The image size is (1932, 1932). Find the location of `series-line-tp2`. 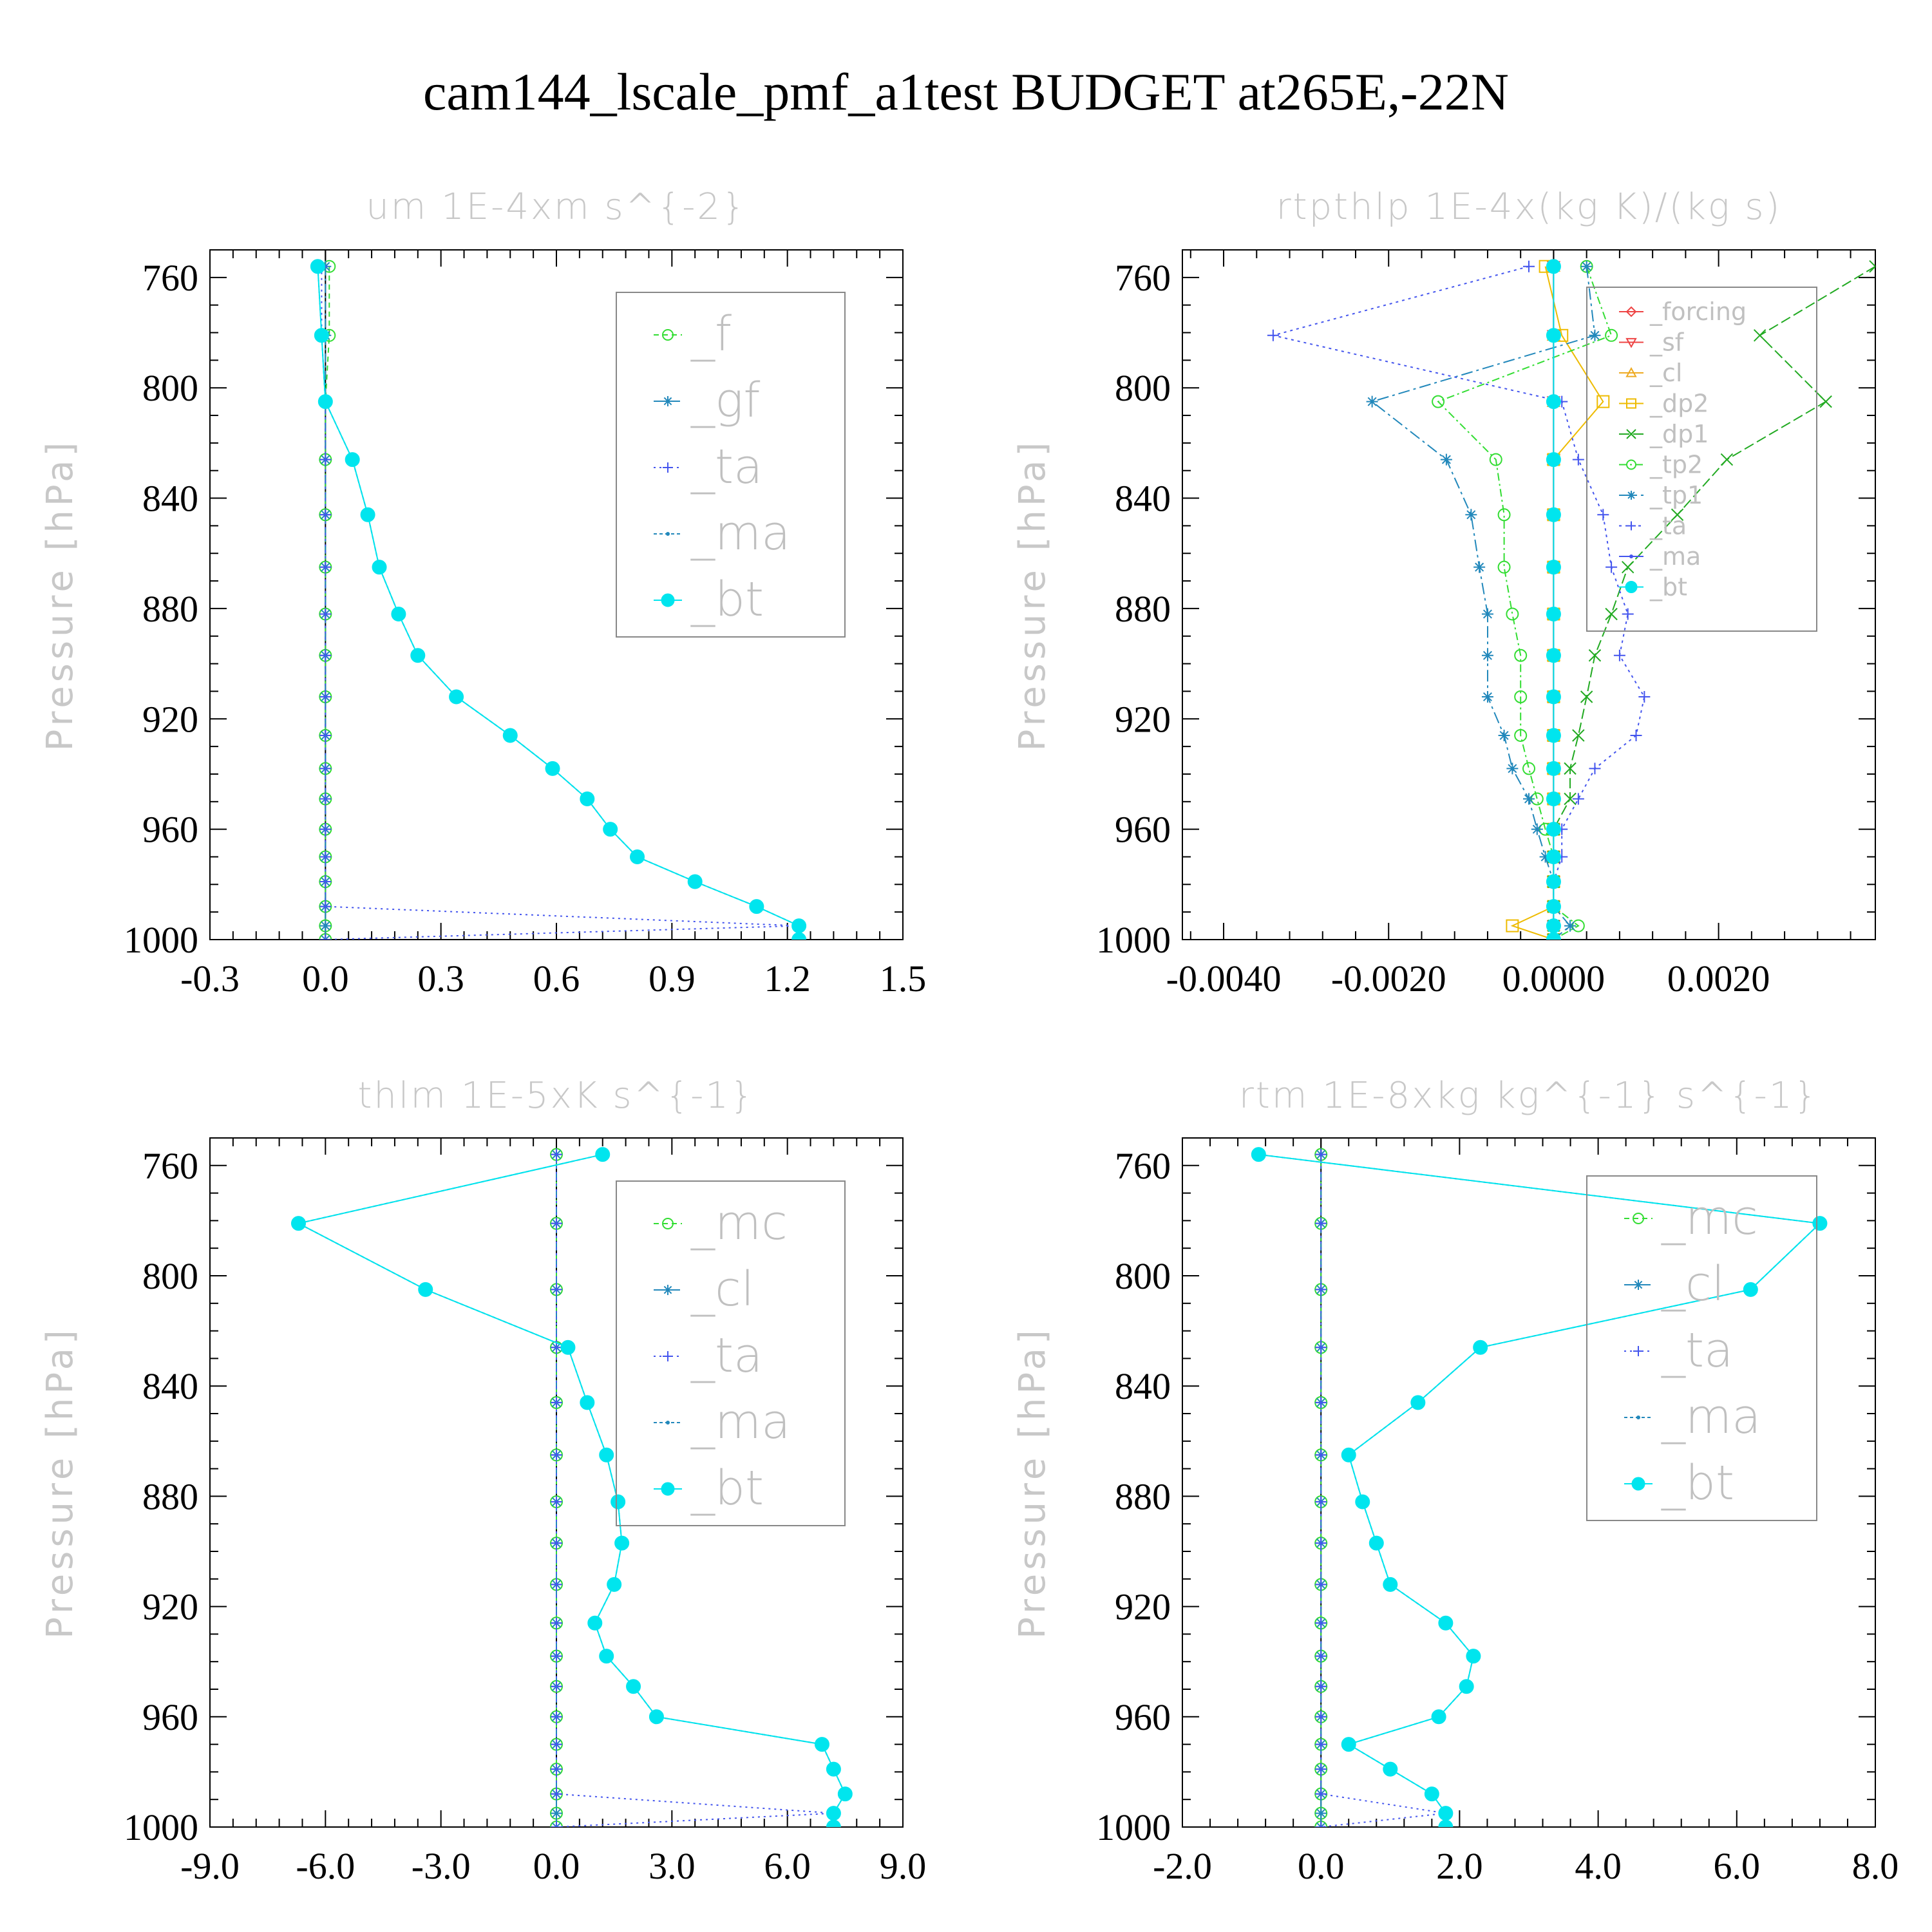

series-line-tp2 is located at coordinates (1525, 603).